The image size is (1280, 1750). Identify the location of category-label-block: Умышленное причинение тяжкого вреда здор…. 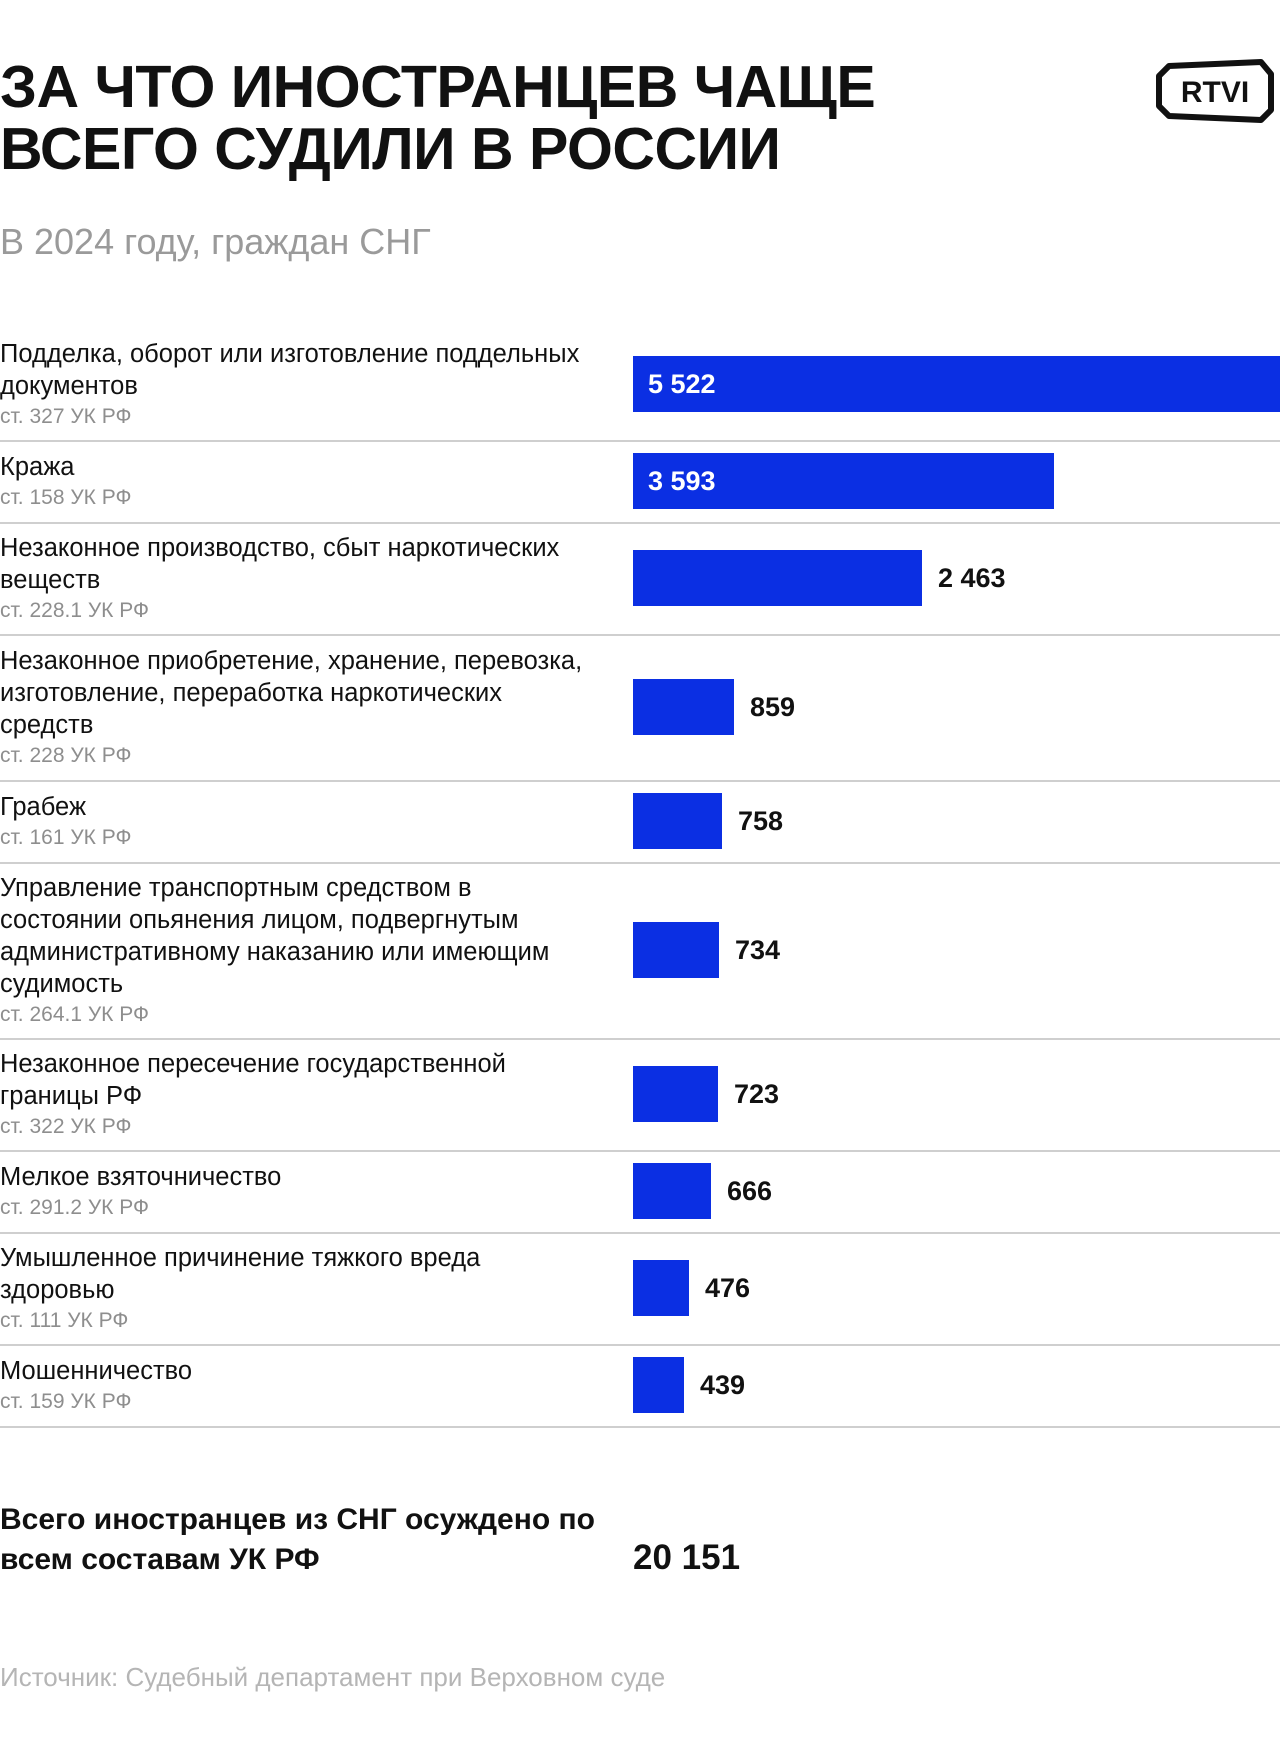
(300, 1289).